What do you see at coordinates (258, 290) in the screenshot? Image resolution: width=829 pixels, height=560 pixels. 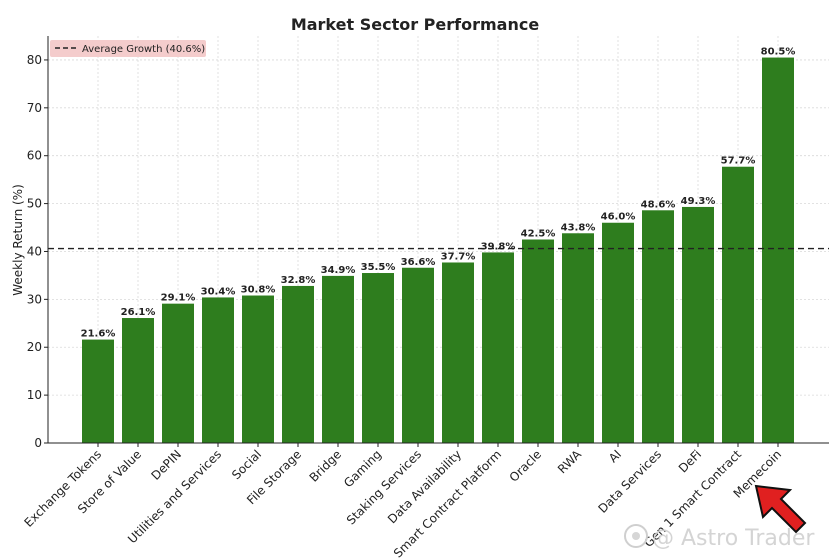 I see `data-label: 30.8%` at bounding box center [258, 290].